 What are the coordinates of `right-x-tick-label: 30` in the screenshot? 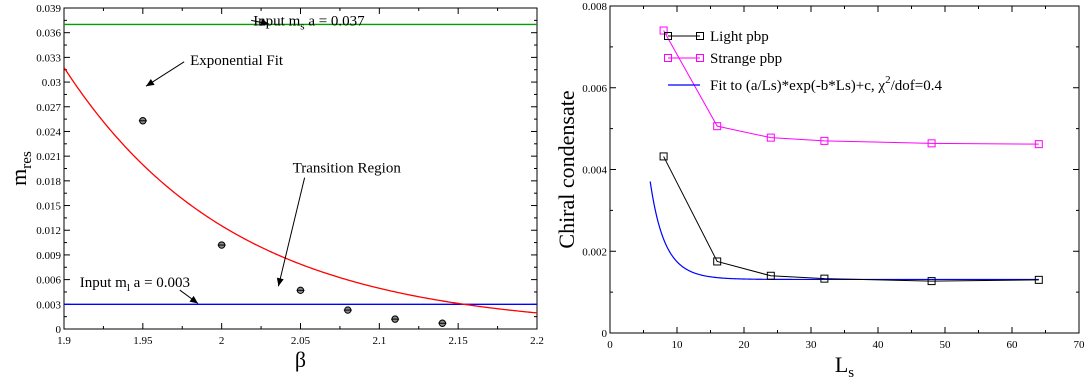 It's located at (812, 345).